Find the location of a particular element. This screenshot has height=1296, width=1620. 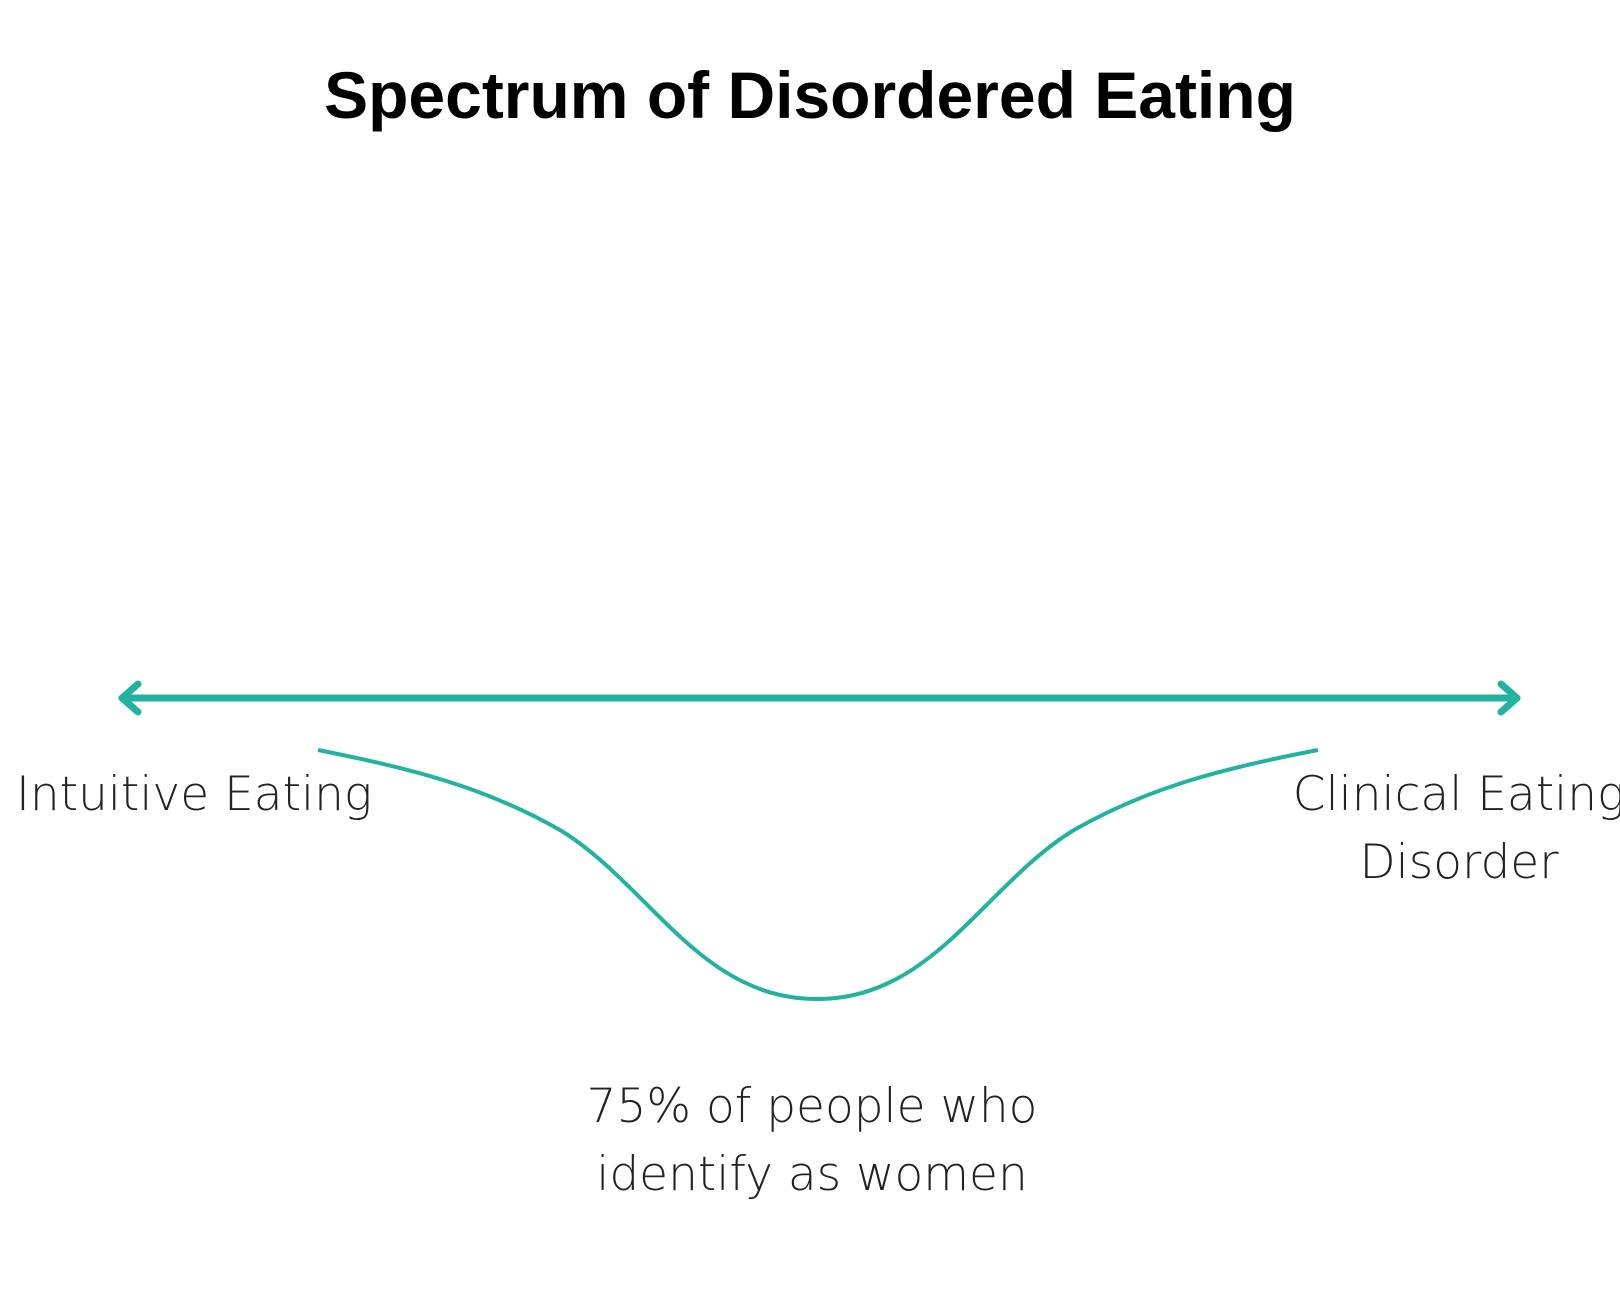

annotation: identify as women is located at coordinates (811, 1174).